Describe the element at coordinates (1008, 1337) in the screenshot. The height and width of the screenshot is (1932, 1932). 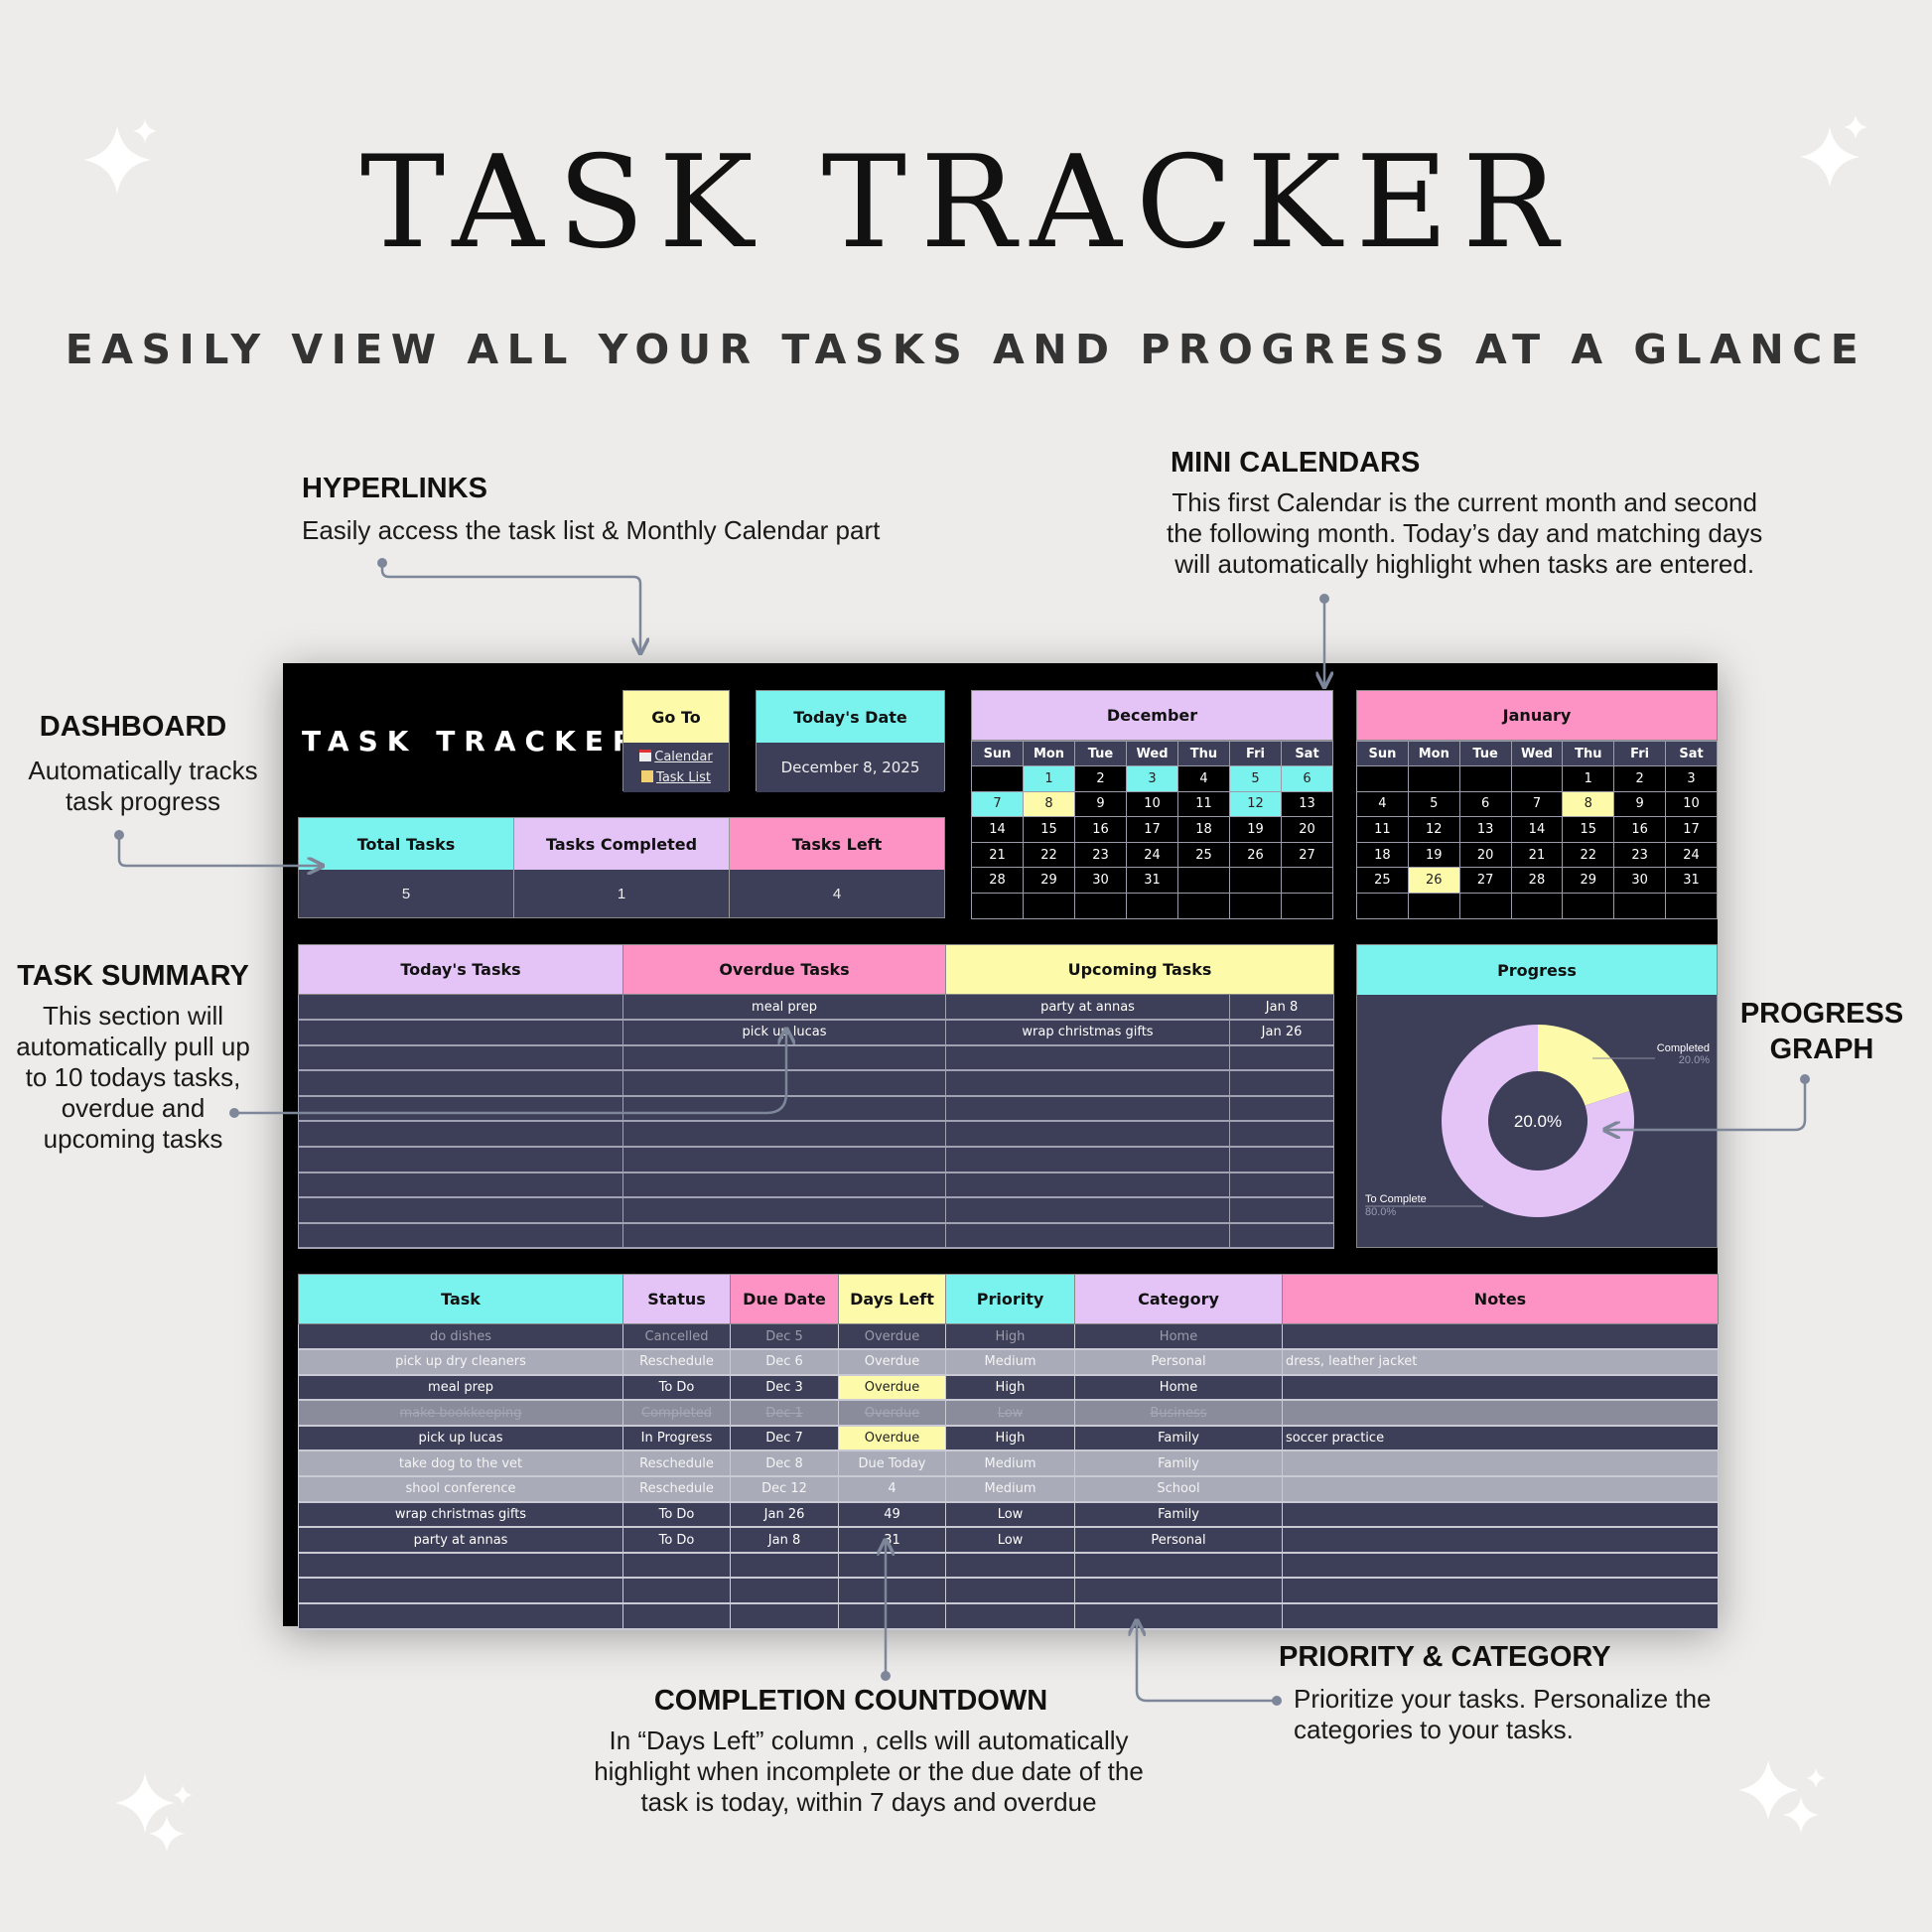
I see `task-row: do dishes Cancelled Dec 5 Overdue High Home` at that location.